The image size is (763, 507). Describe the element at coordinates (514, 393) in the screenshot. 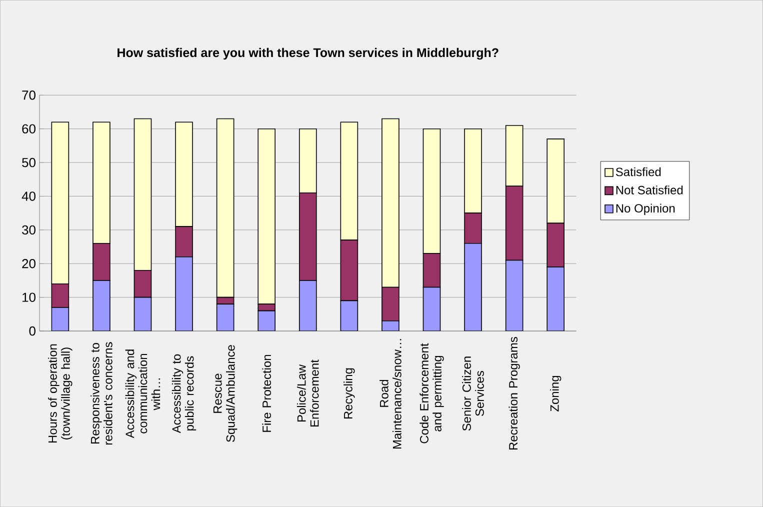

I see `x-tick-label: Recreation Programs` at that location.